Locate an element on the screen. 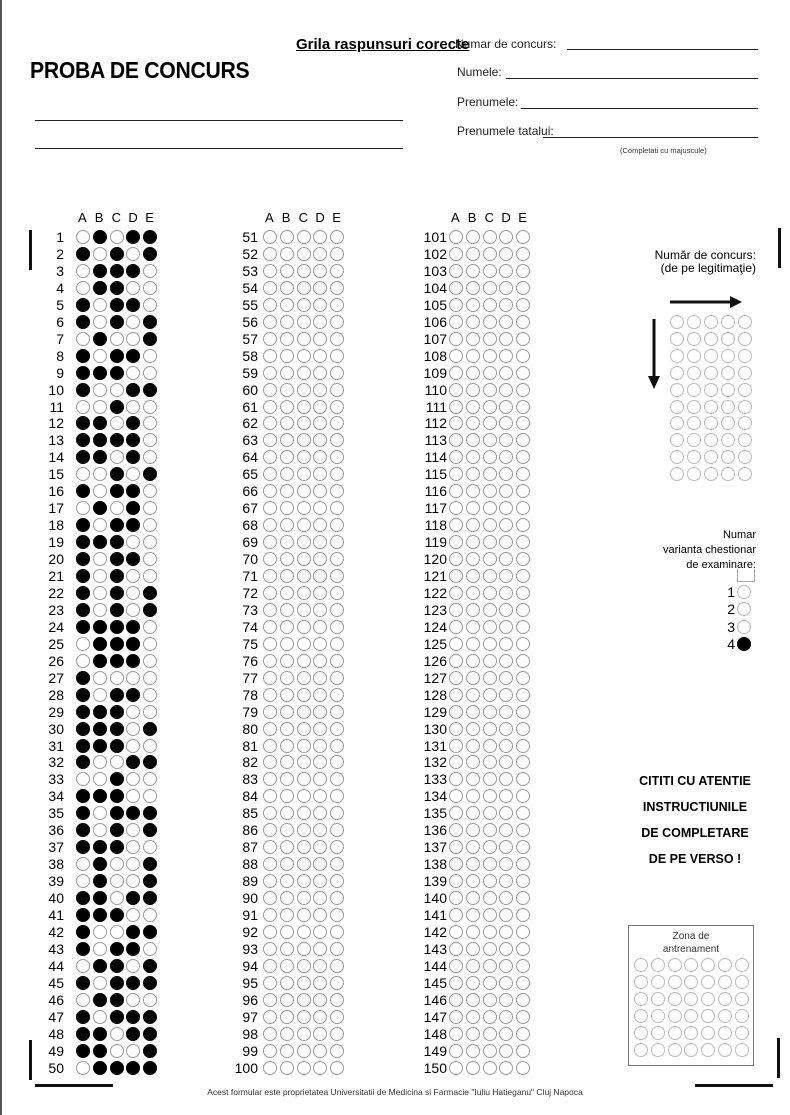 The height and width of the screenshot is (1115, 790). answer-bubble-29-e is located at coordinates (150, 711).